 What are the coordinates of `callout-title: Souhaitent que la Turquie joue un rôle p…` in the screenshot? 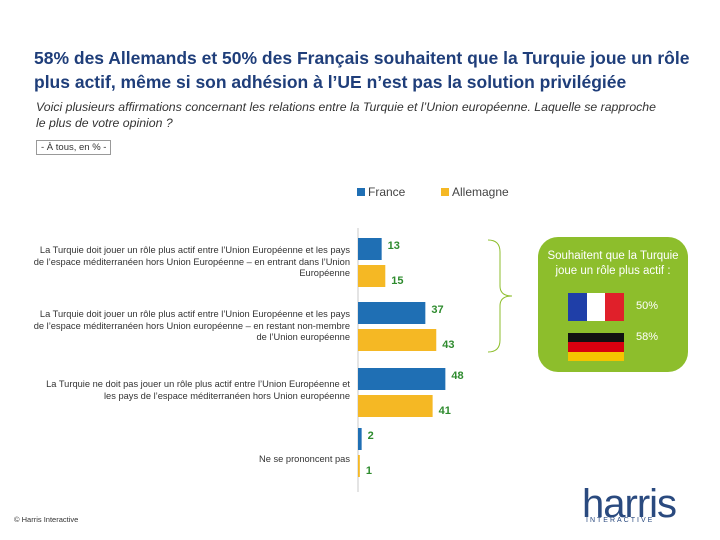 It's located at (613, 263).